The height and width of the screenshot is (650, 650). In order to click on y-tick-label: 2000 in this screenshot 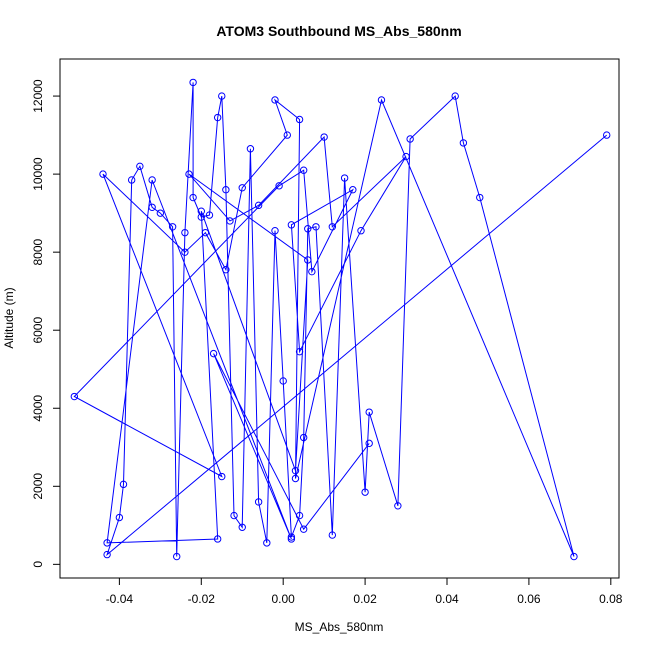, I will do `click(38, 486)`.